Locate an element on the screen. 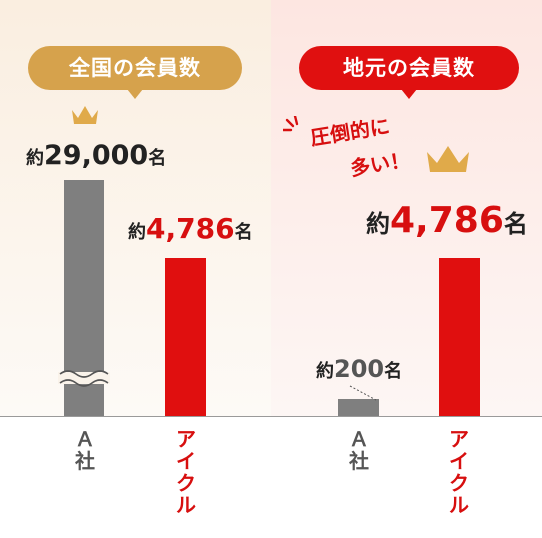  value-label-local-a-company: 約200名 is located at coordinates (359, 369).